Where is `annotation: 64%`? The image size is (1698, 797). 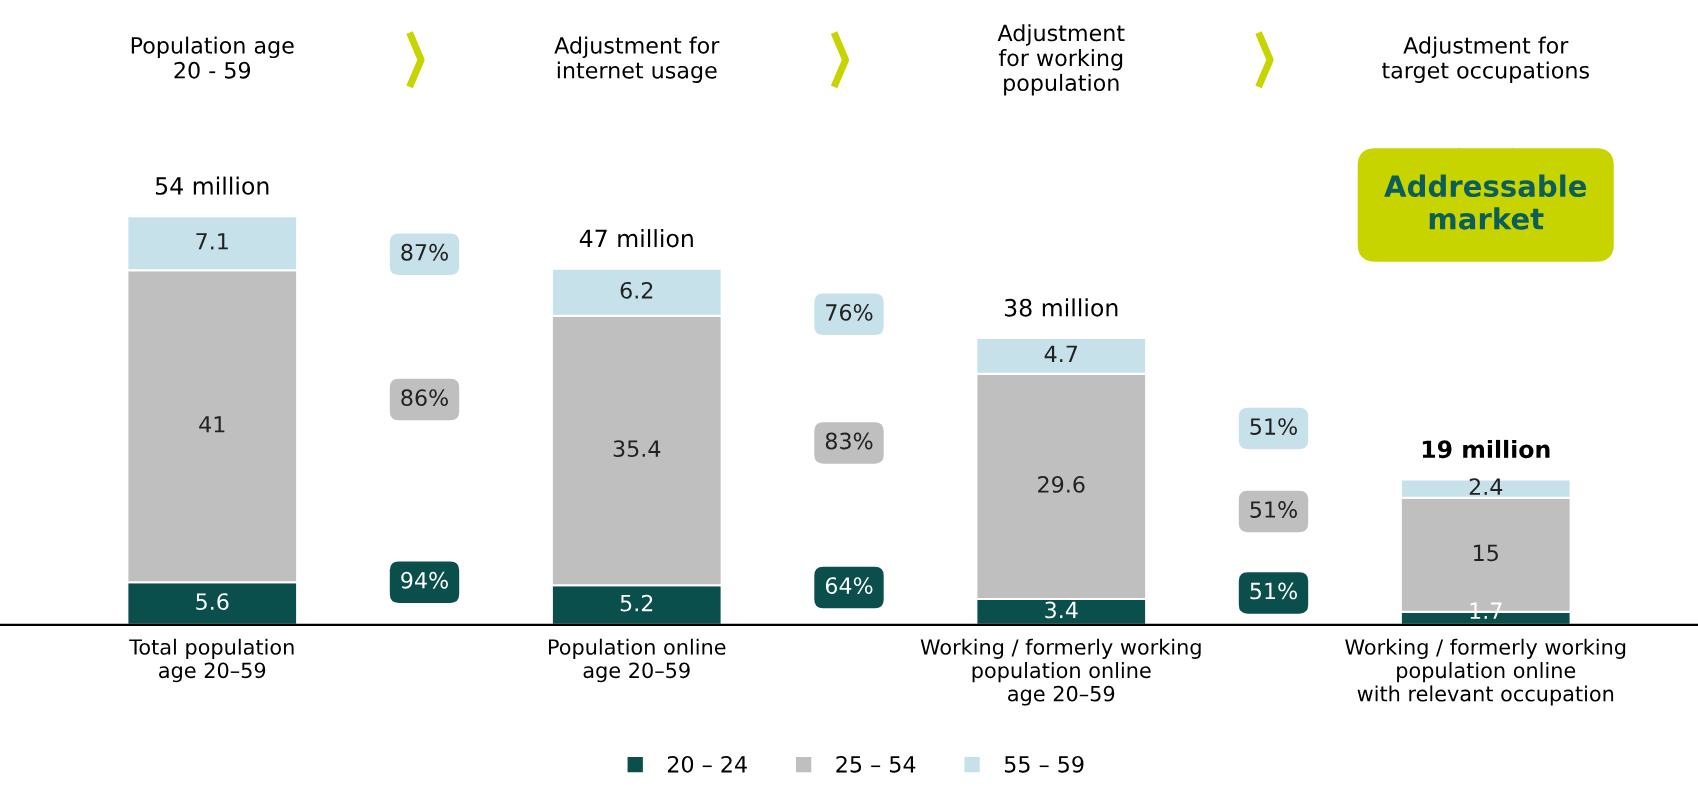 annotation: 64% is located at coordinates (849, 586).